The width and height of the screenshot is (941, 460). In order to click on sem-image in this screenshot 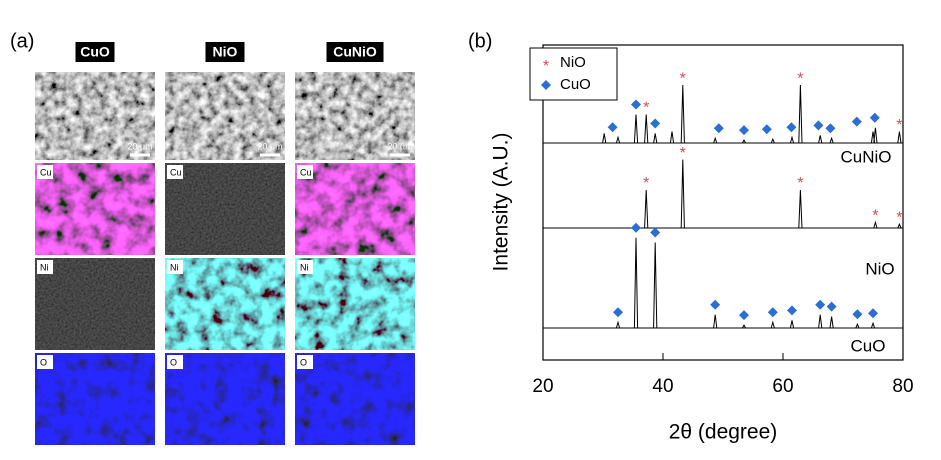, I will do `click(225, 116)`.